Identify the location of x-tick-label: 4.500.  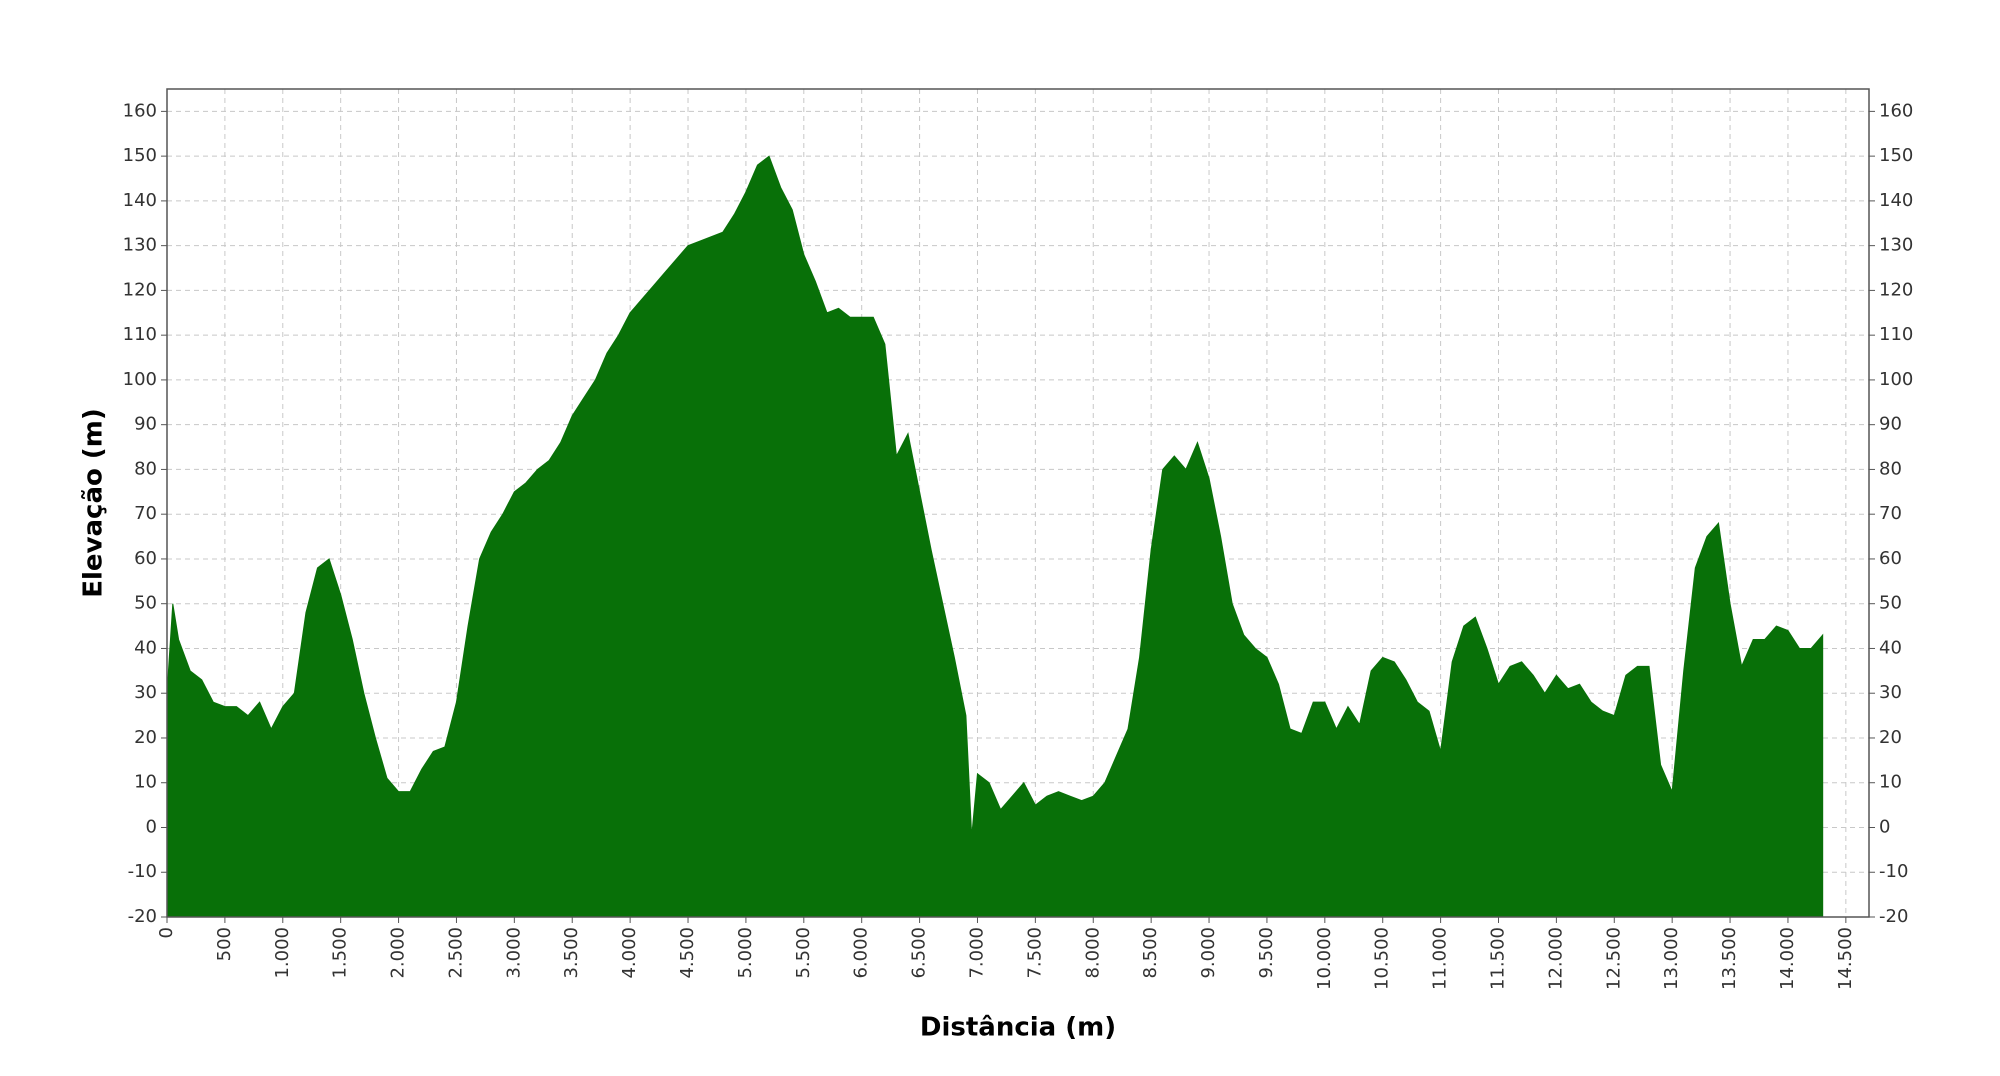
(687, 953).